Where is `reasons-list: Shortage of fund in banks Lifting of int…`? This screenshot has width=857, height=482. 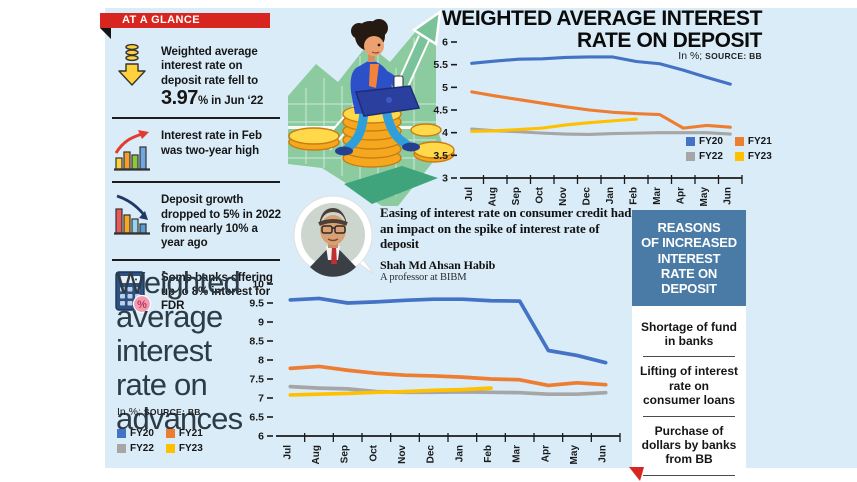 reasons-list: Shortage of fund in banks Lifting of int… is located at coordinates (689, 394).